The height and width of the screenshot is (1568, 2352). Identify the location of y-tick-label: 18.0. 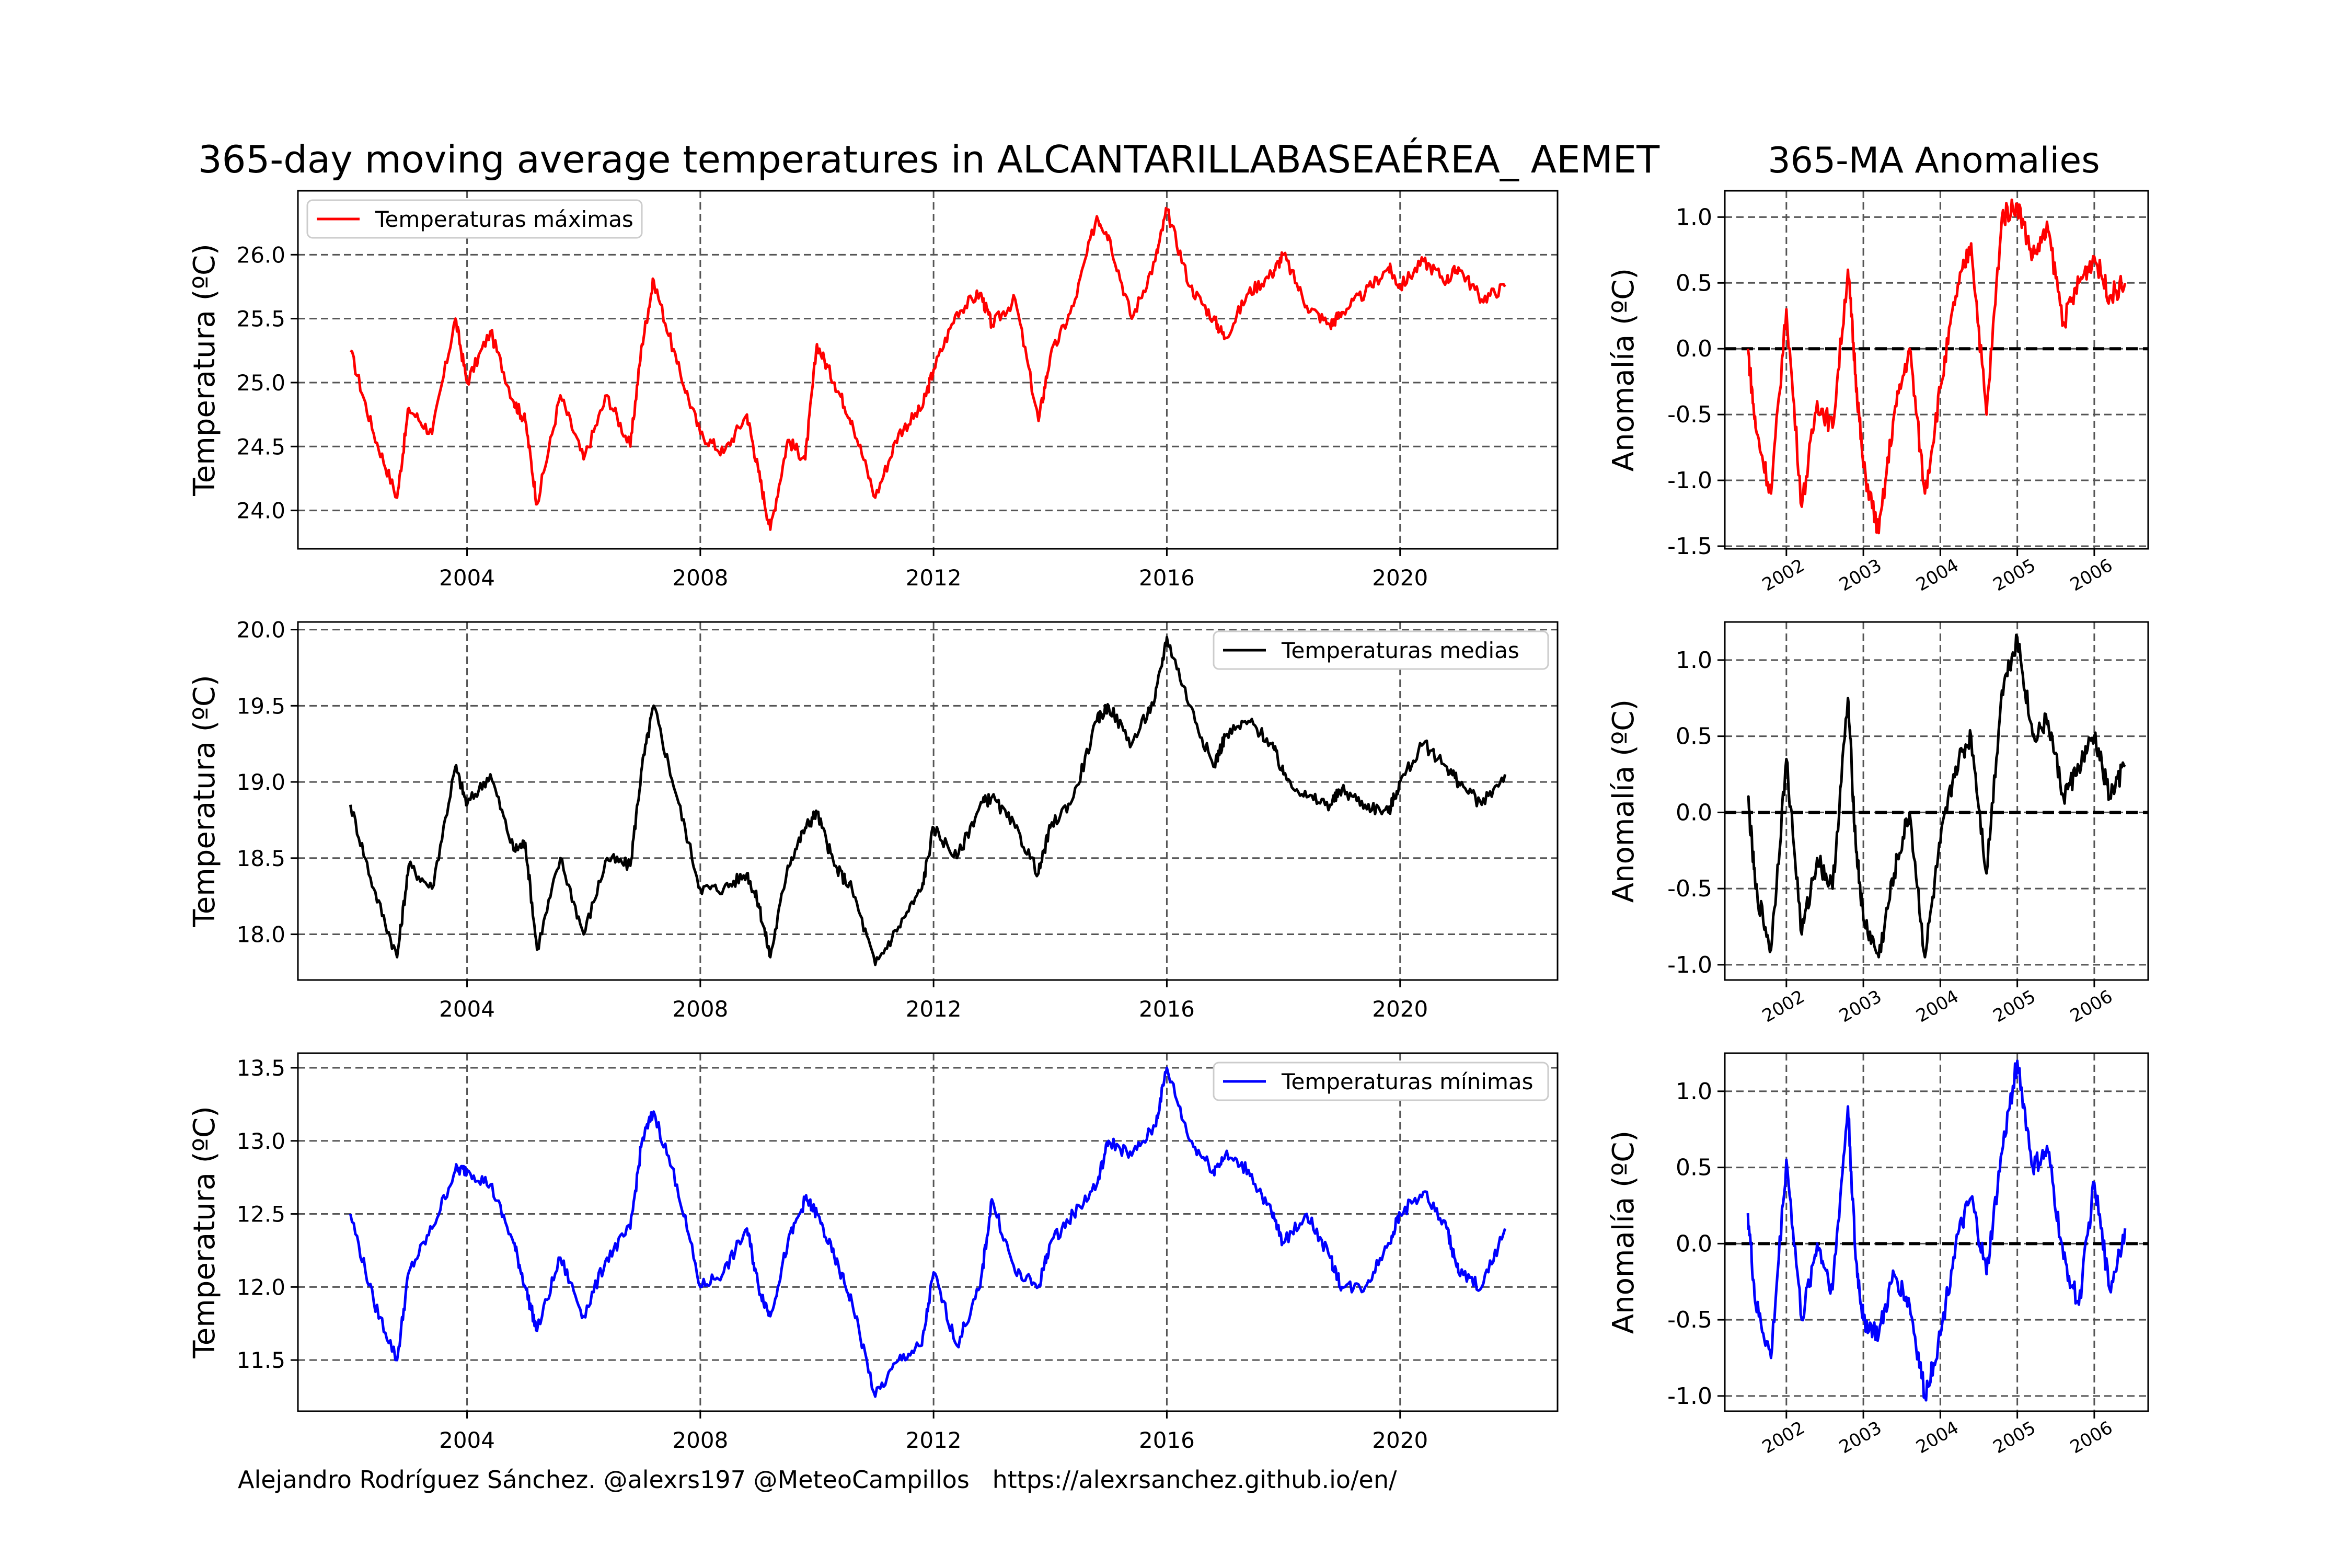
(260, 935).